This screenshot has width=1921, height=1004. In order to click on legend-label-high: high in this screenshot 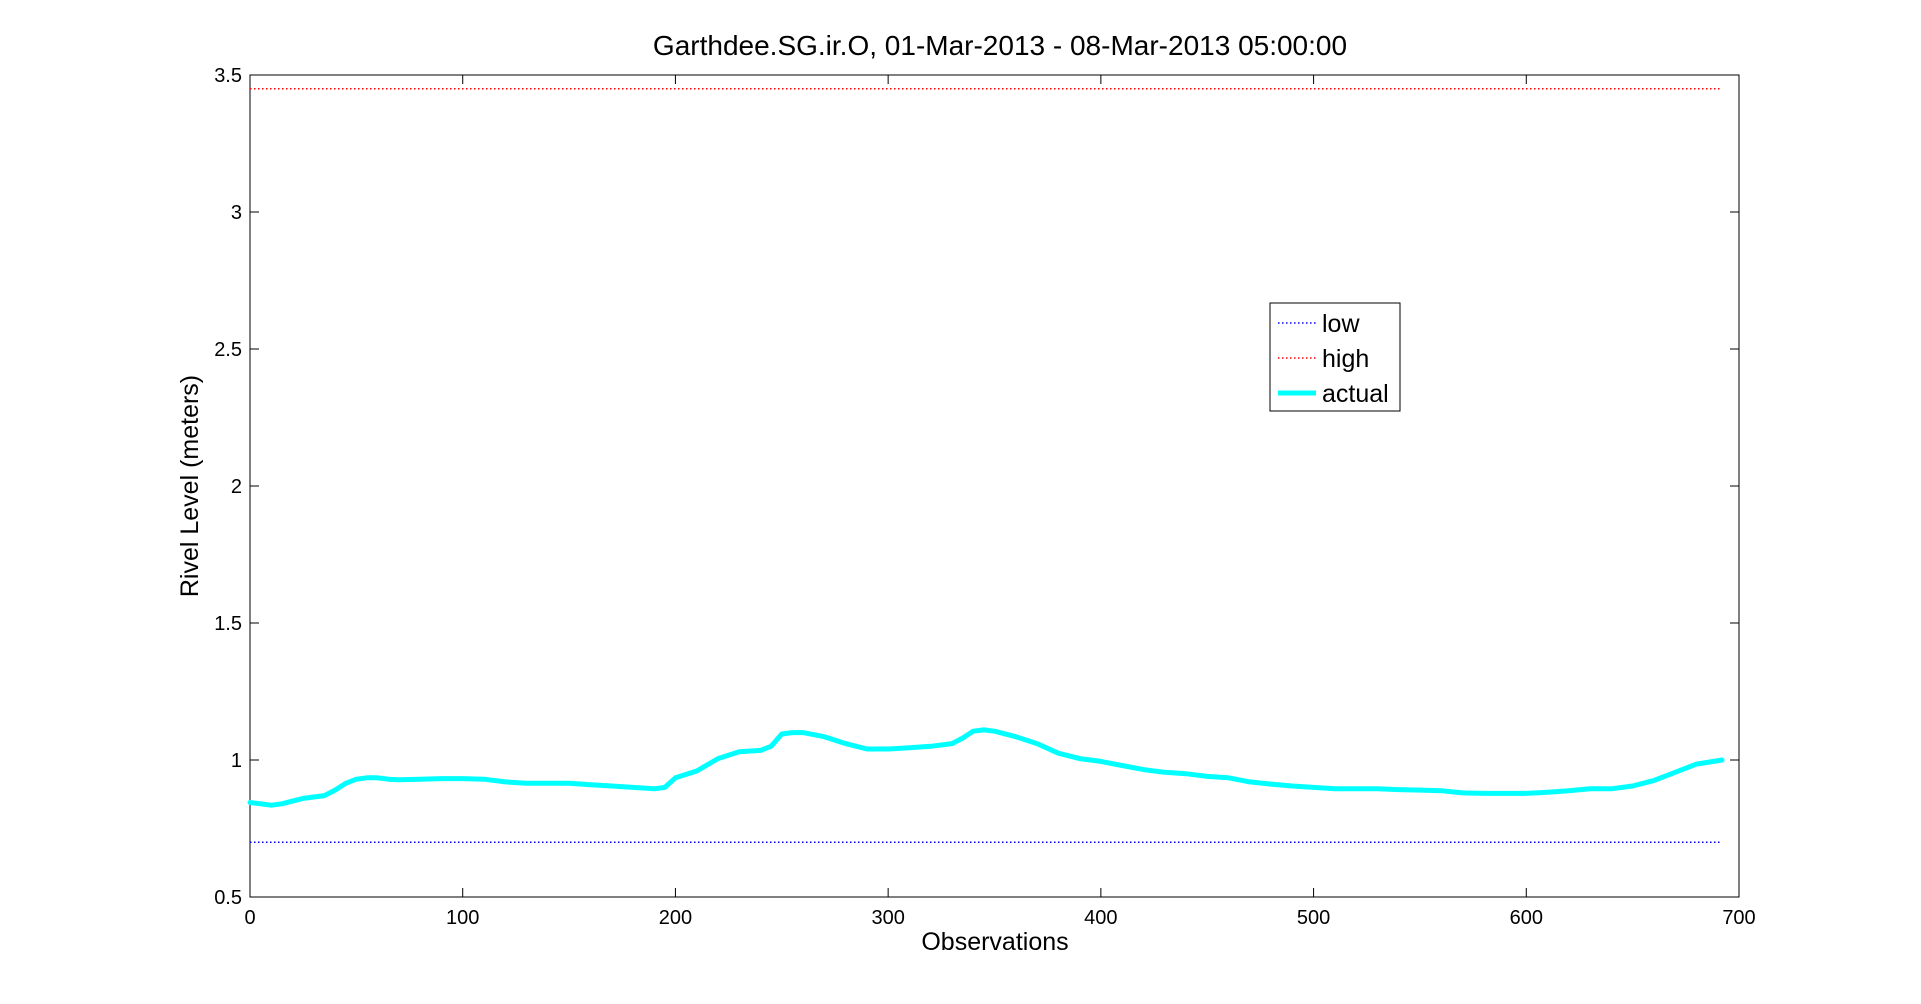, I will do `click(1345, 359)`.